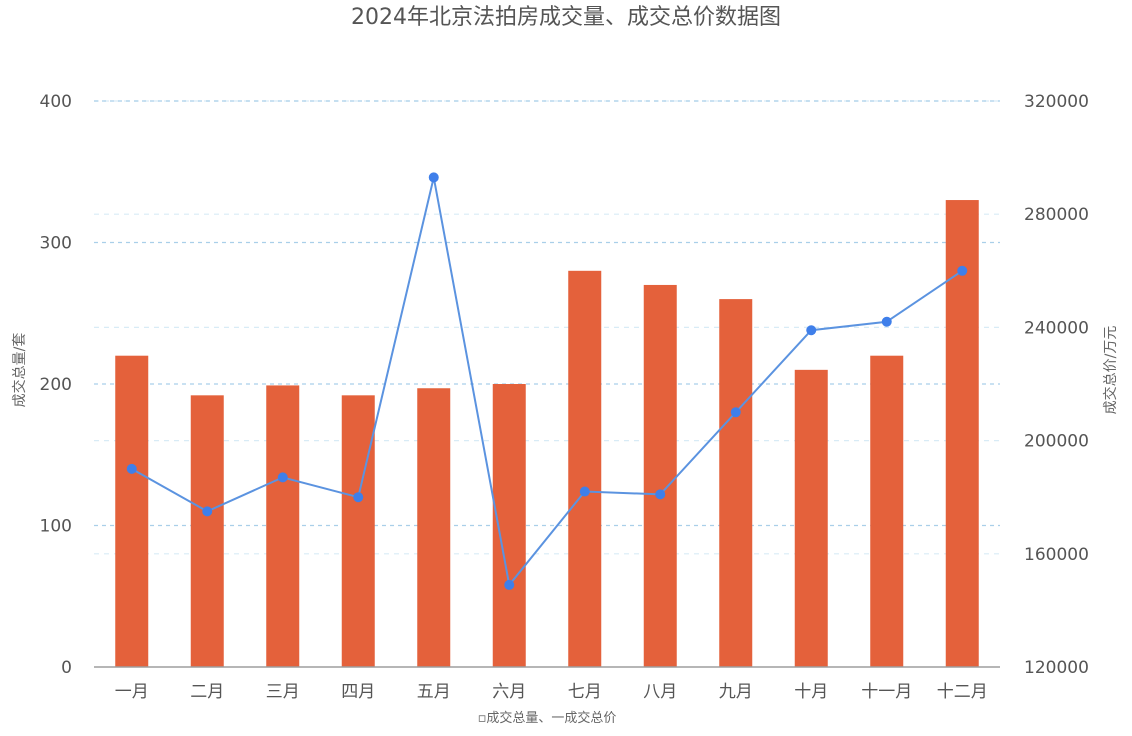 This screenshot has width=1132, height=736. What do you see at coordinates (1056, 668) in the screenshot?
I see `y-right-tick-label: 120000` at bounding box center [1056, 668].